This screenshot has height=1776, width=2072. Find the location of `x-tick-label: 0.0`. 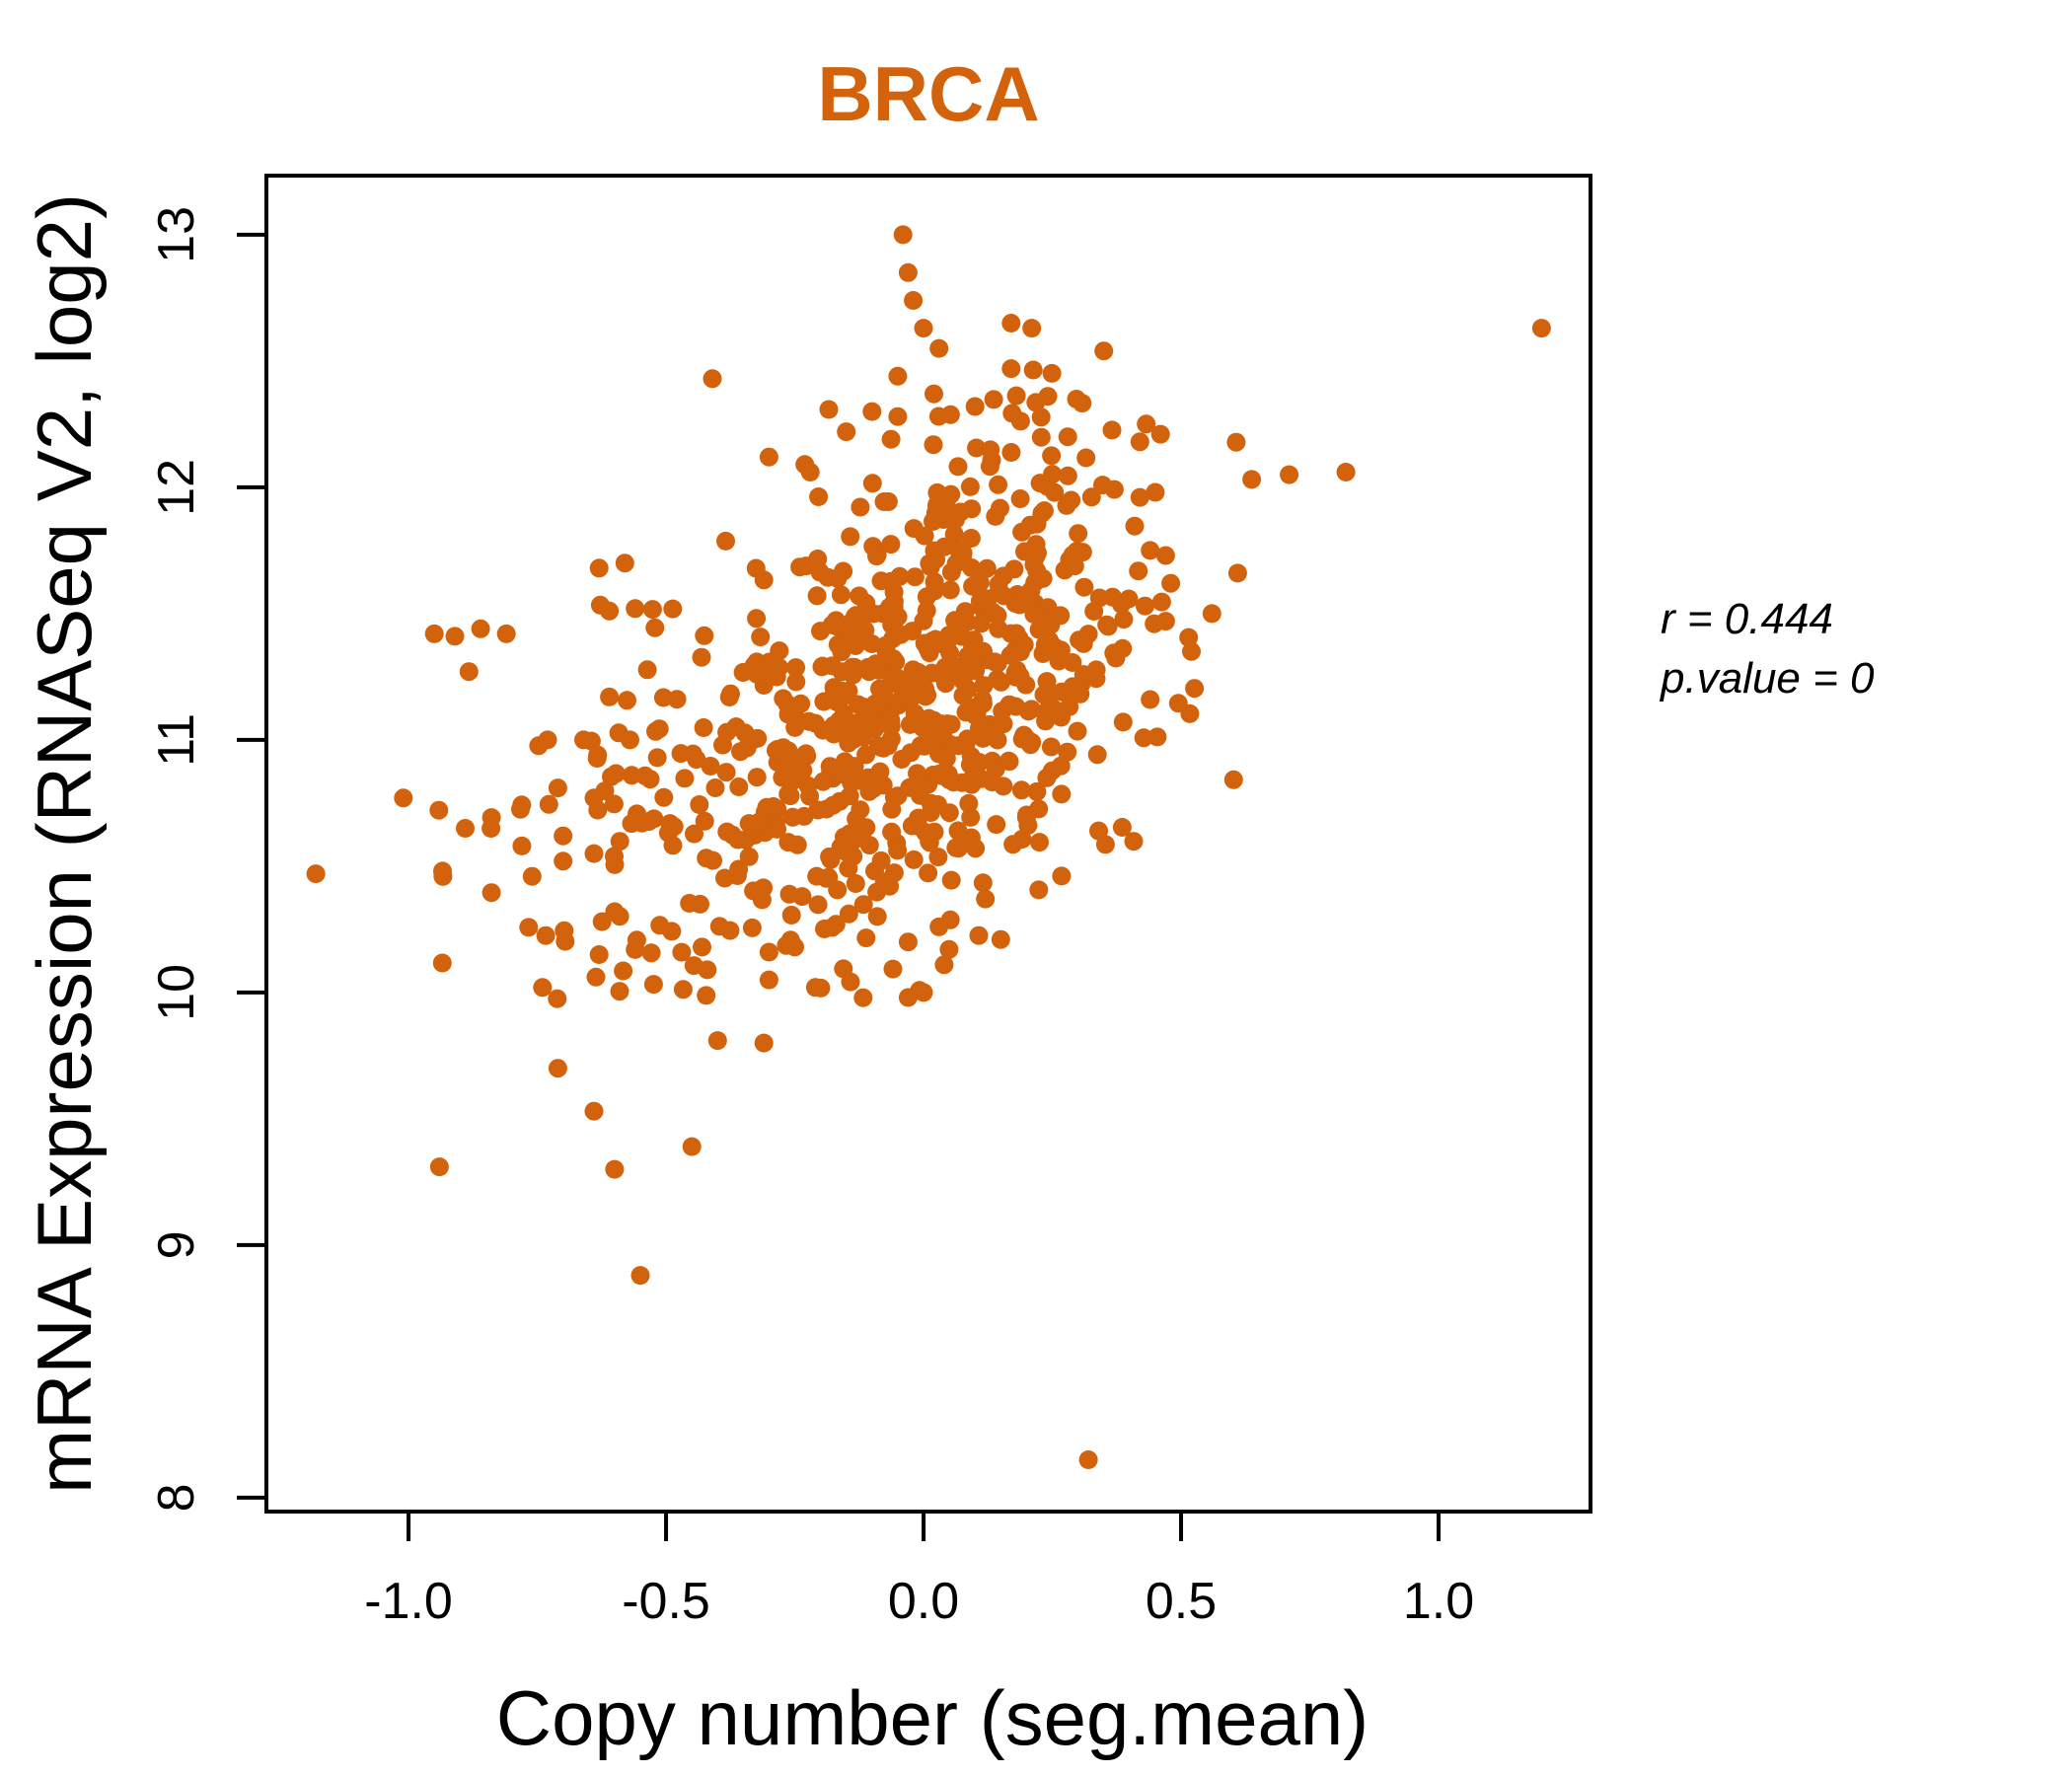

x-tick-label: 0.0 is located at coordinates (924, 1602).